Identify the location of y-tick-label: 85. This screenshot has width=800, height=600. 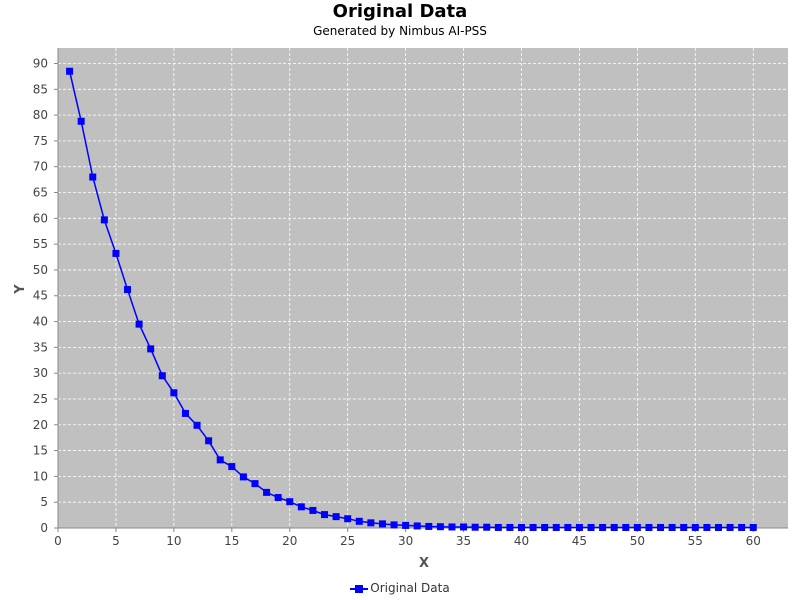
(40, 89).